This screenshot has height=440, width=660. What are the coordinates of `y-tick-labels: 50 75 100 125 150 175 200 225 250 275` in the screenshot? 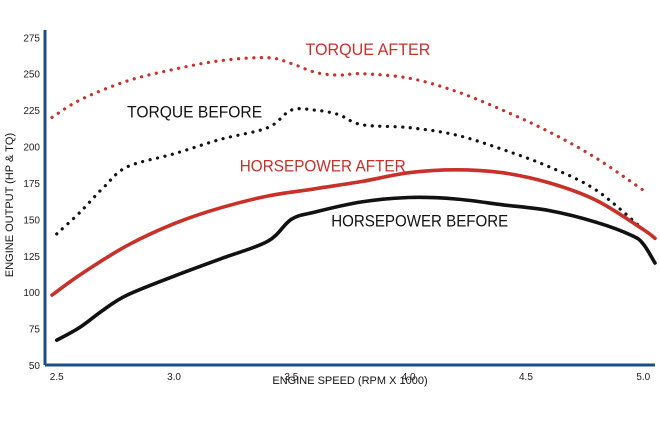 It's located at (31, 202).